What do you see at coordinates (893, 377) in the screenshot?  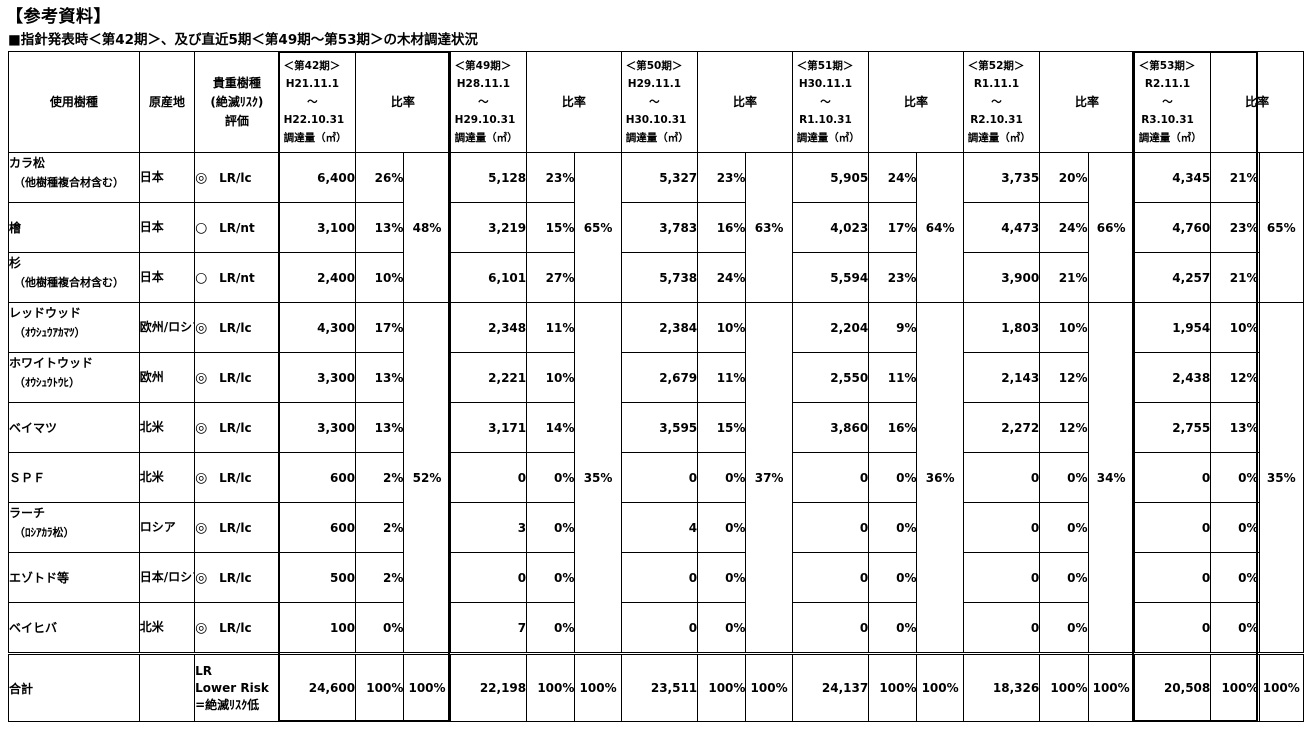 I see `share-cell: 11%` at bounding box center [893, 377].